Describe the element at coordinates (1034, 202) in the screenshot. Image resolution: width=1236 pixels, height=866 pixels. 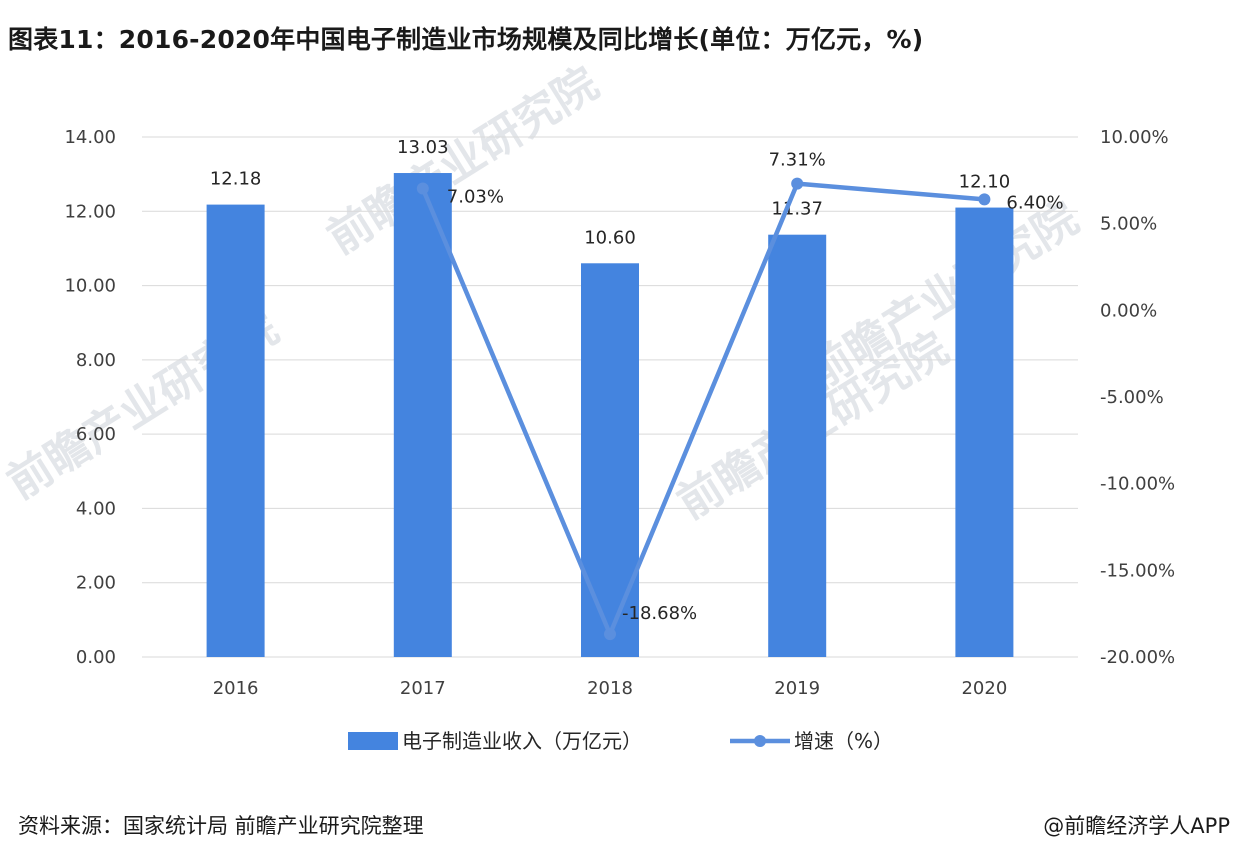
I see `line-data-label: 6.40%` at that location.